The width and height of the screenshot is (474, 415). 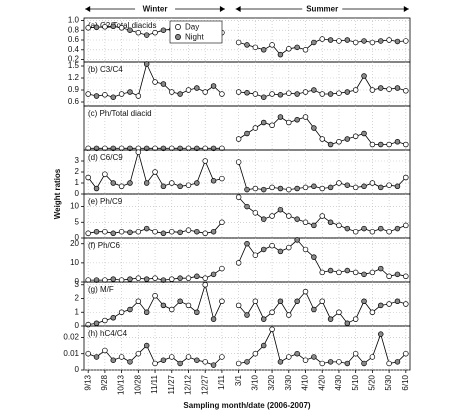 What do you see at coordinates (288, 382) in the screenshot?
I see `x-tick-label: 3/30` at bounding box center [288, 382].